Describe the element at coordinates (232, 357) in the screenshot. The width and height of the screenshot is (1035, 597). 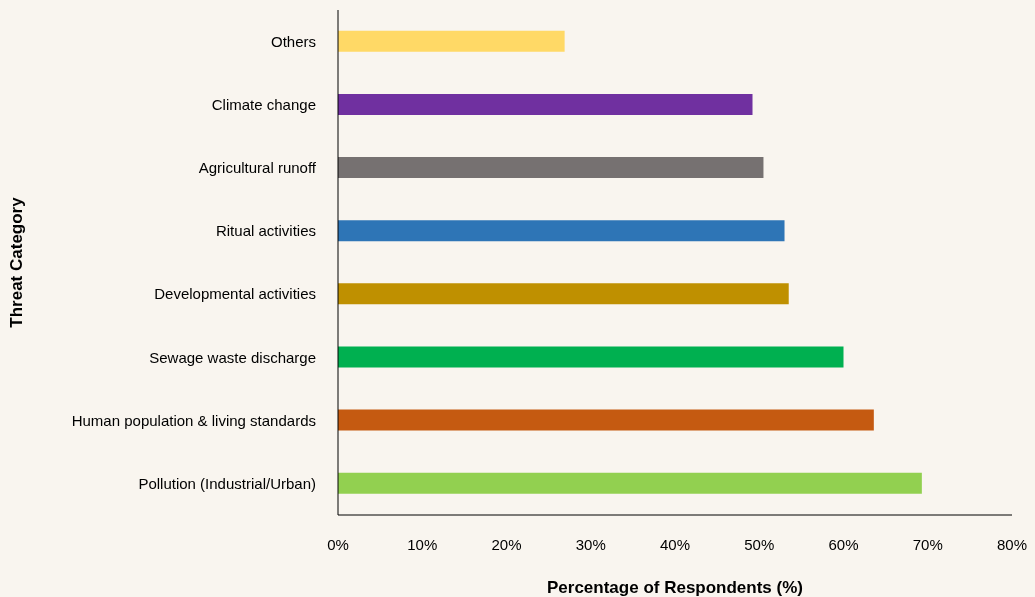
I see `y-tick-label: Sewage waste discharge` at that location.